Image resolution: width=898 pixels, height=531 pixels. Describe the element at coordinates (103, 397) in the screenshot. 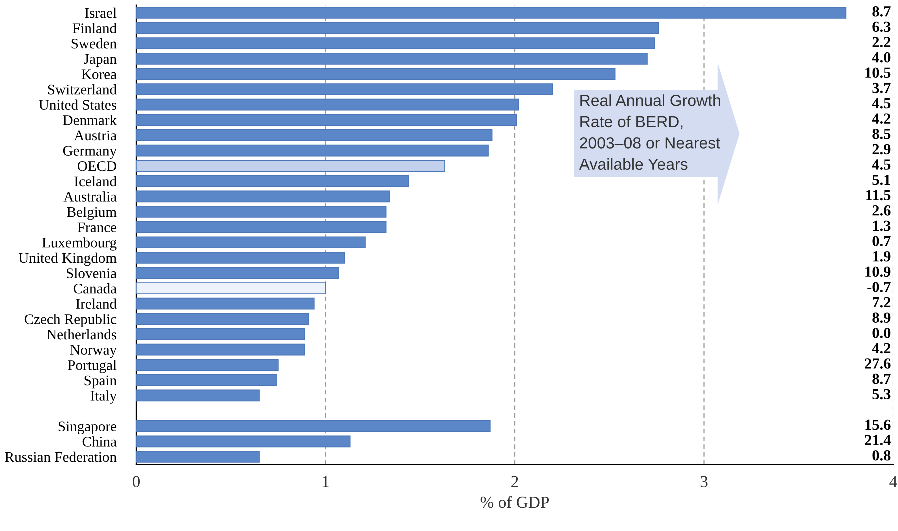

I see `y-tick-label: Italy` at that location.